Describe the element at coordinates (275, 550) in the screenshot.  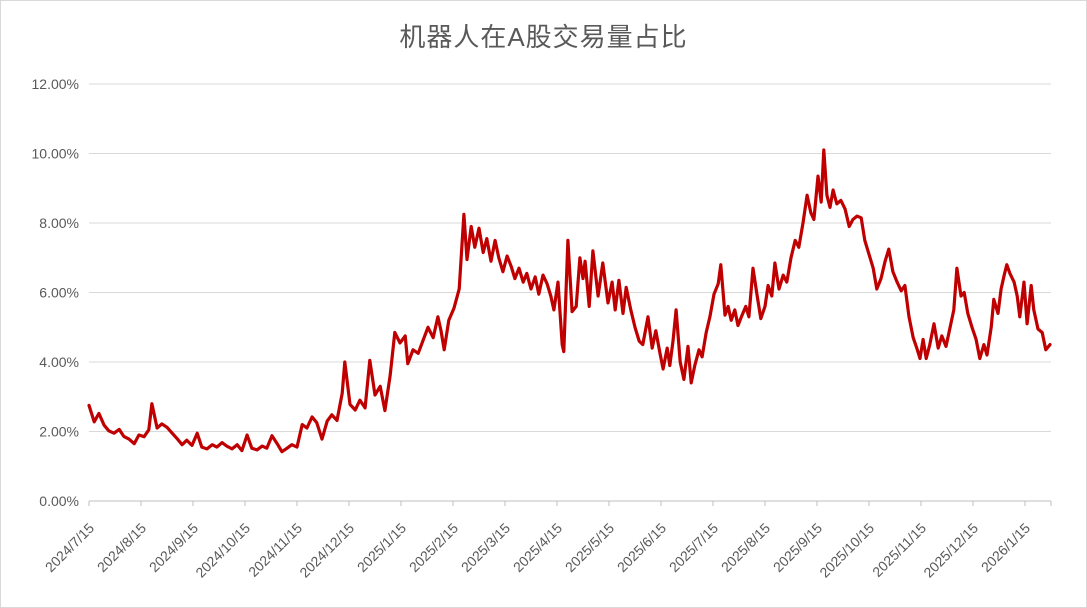
I see `x-axis-tick-label: 2024/11/15` at that location.